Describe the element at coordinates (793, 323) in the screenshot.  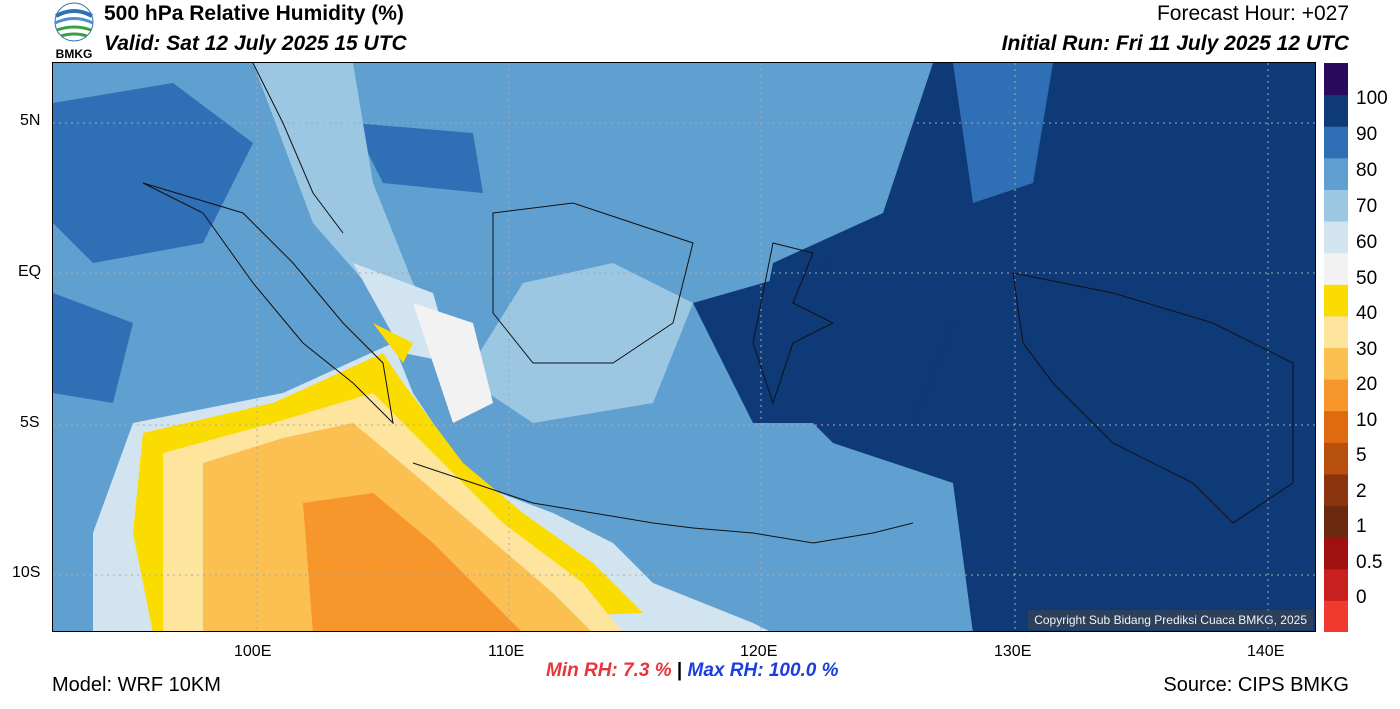
I see `sulawesi-coastline` at that location.